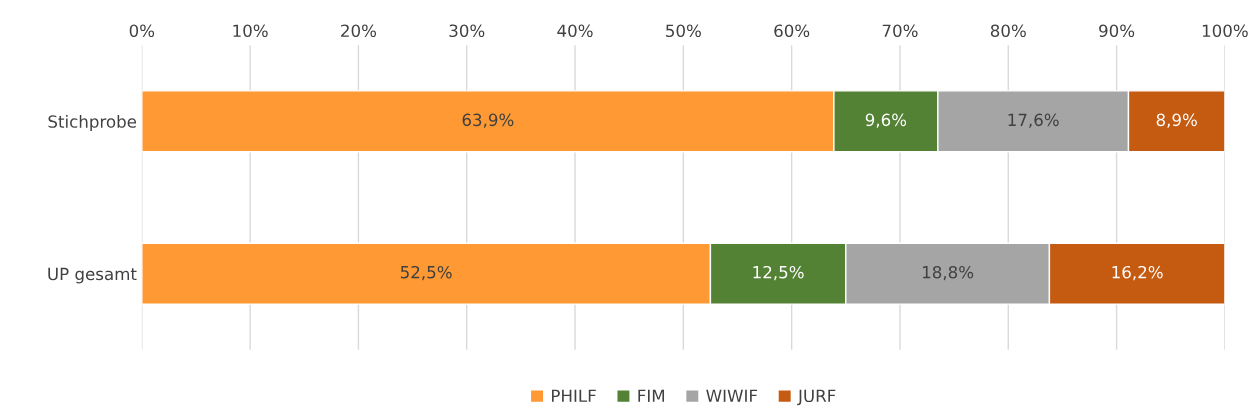 The height and width of the screenshot is (414, 1255). Describe the element at coordinates (1137, 273) in the screenshot. I see `data-label: 16,2%` at that location.